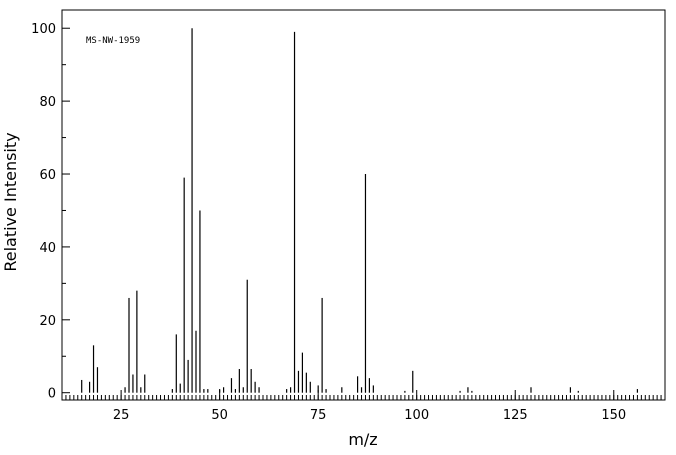  What do you see at coordinates (416, 415) in the screenshot?
I see `x-tick-label: 100` at bounding box center [416, 415].